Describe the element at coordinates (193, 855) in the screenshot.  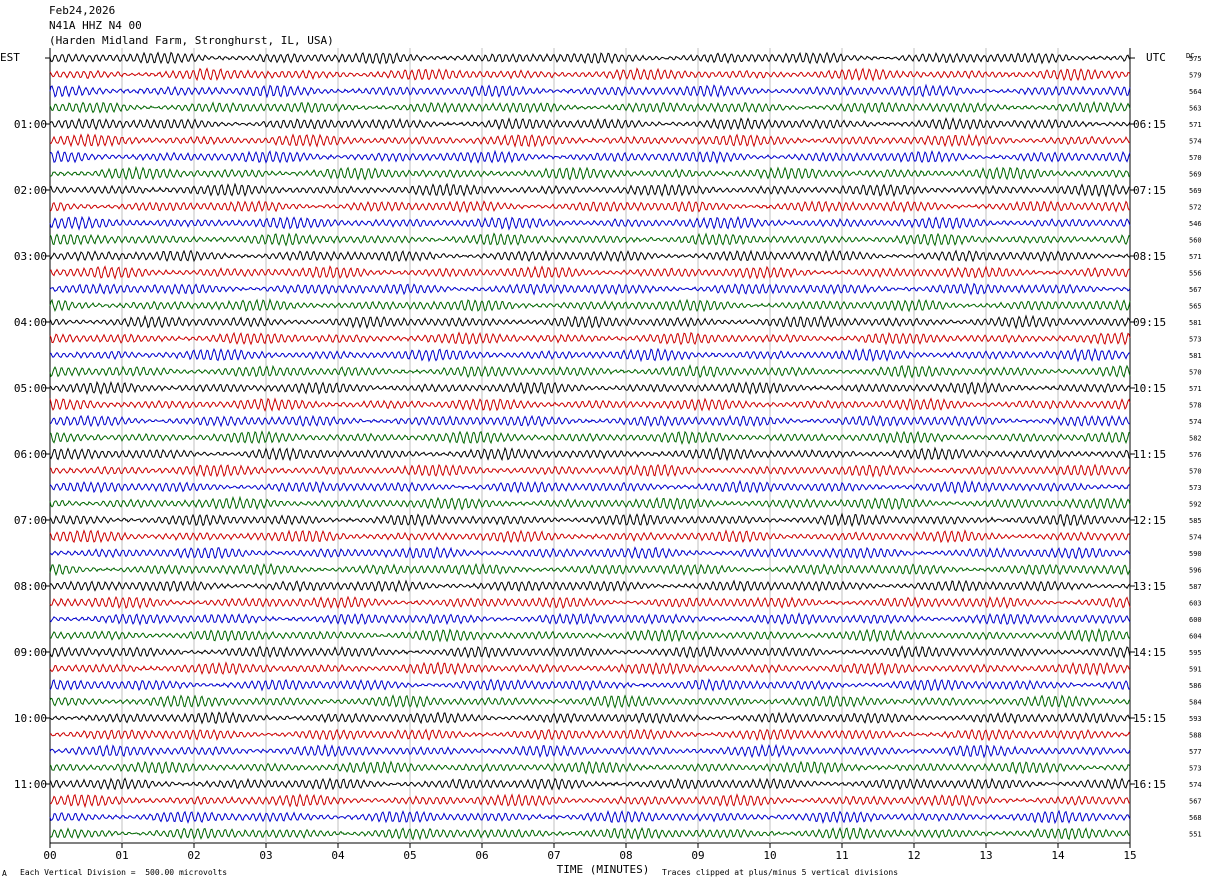
I see `x-tick-label: 02` at that location.